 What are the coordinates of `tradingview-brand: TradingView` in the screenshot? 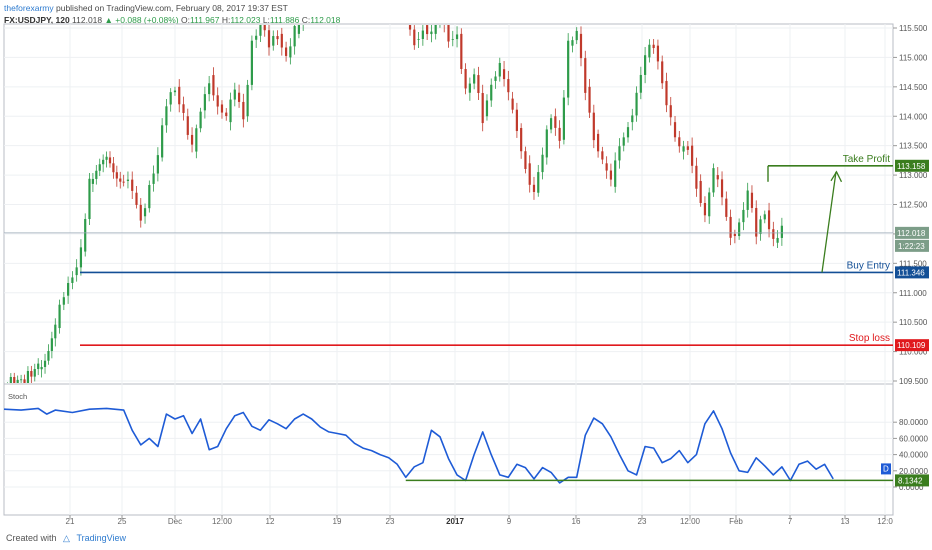 It's located at (101, 538).